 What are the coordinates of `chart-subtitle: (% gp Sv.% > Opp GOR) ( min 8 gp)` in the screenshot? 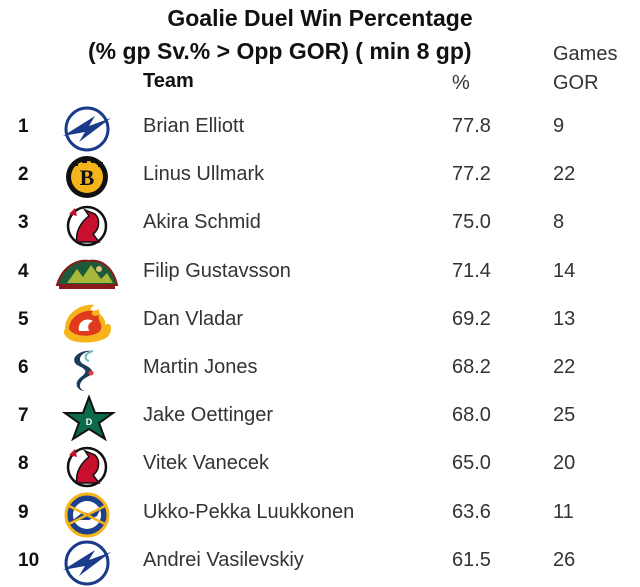 It's located at (280, 51).